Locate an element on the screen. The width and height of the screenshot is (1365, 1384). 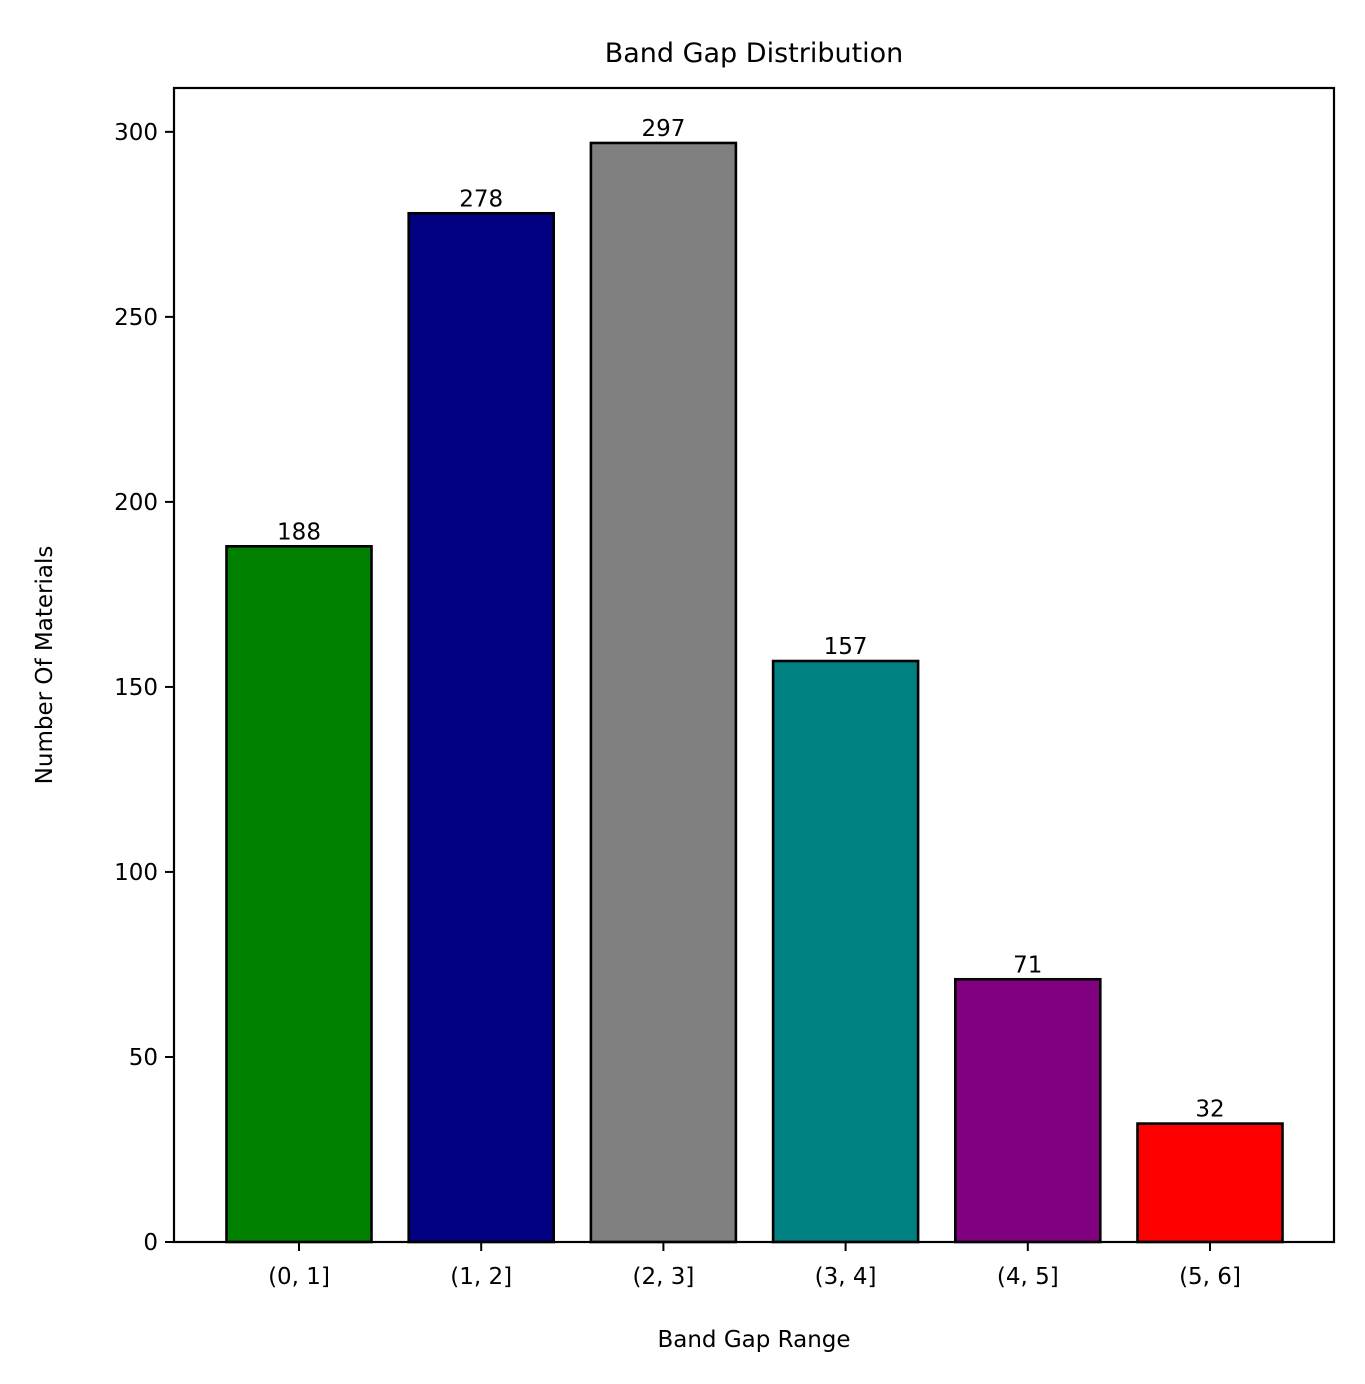
x-tick-label-1: (0, 1] is located at coordinates (299, 1277).